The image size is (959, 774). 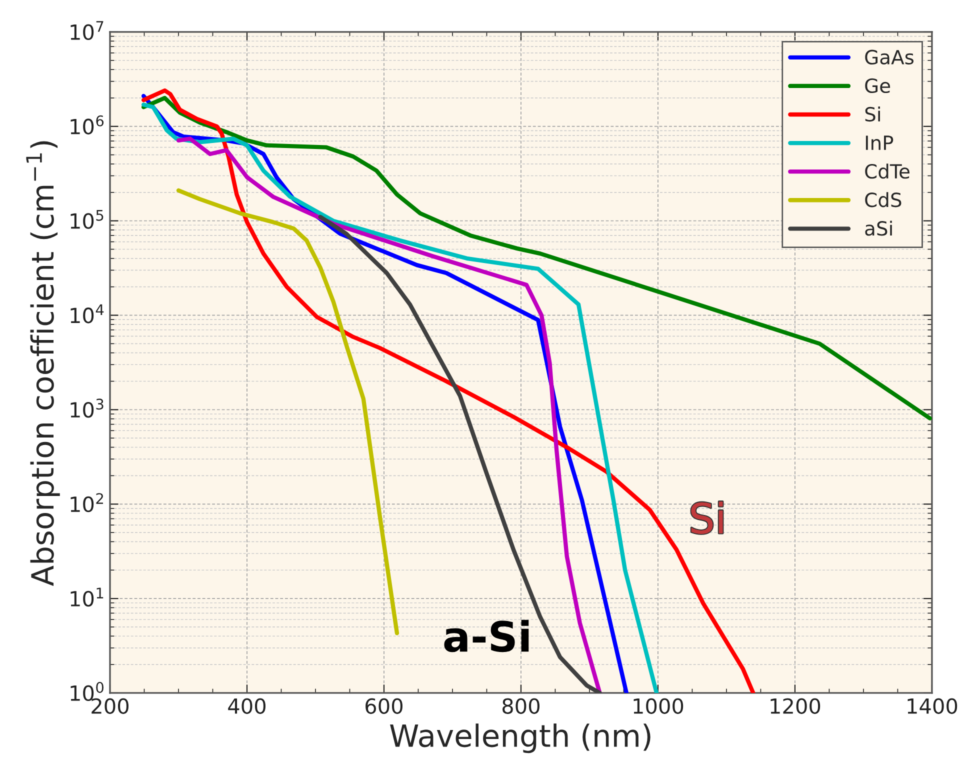 I want to click on x-tick-label: 1200, so click(x=795, y=706).